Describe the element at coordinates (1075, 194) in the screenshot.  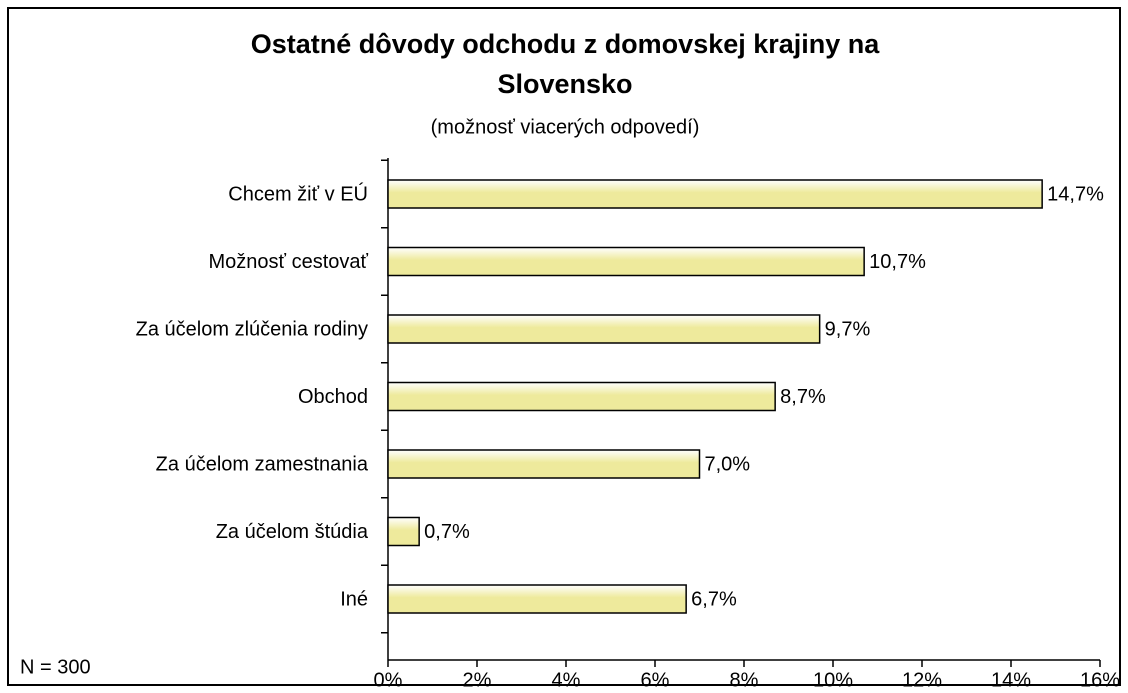
I see `value-label: 14,7%` at that location.